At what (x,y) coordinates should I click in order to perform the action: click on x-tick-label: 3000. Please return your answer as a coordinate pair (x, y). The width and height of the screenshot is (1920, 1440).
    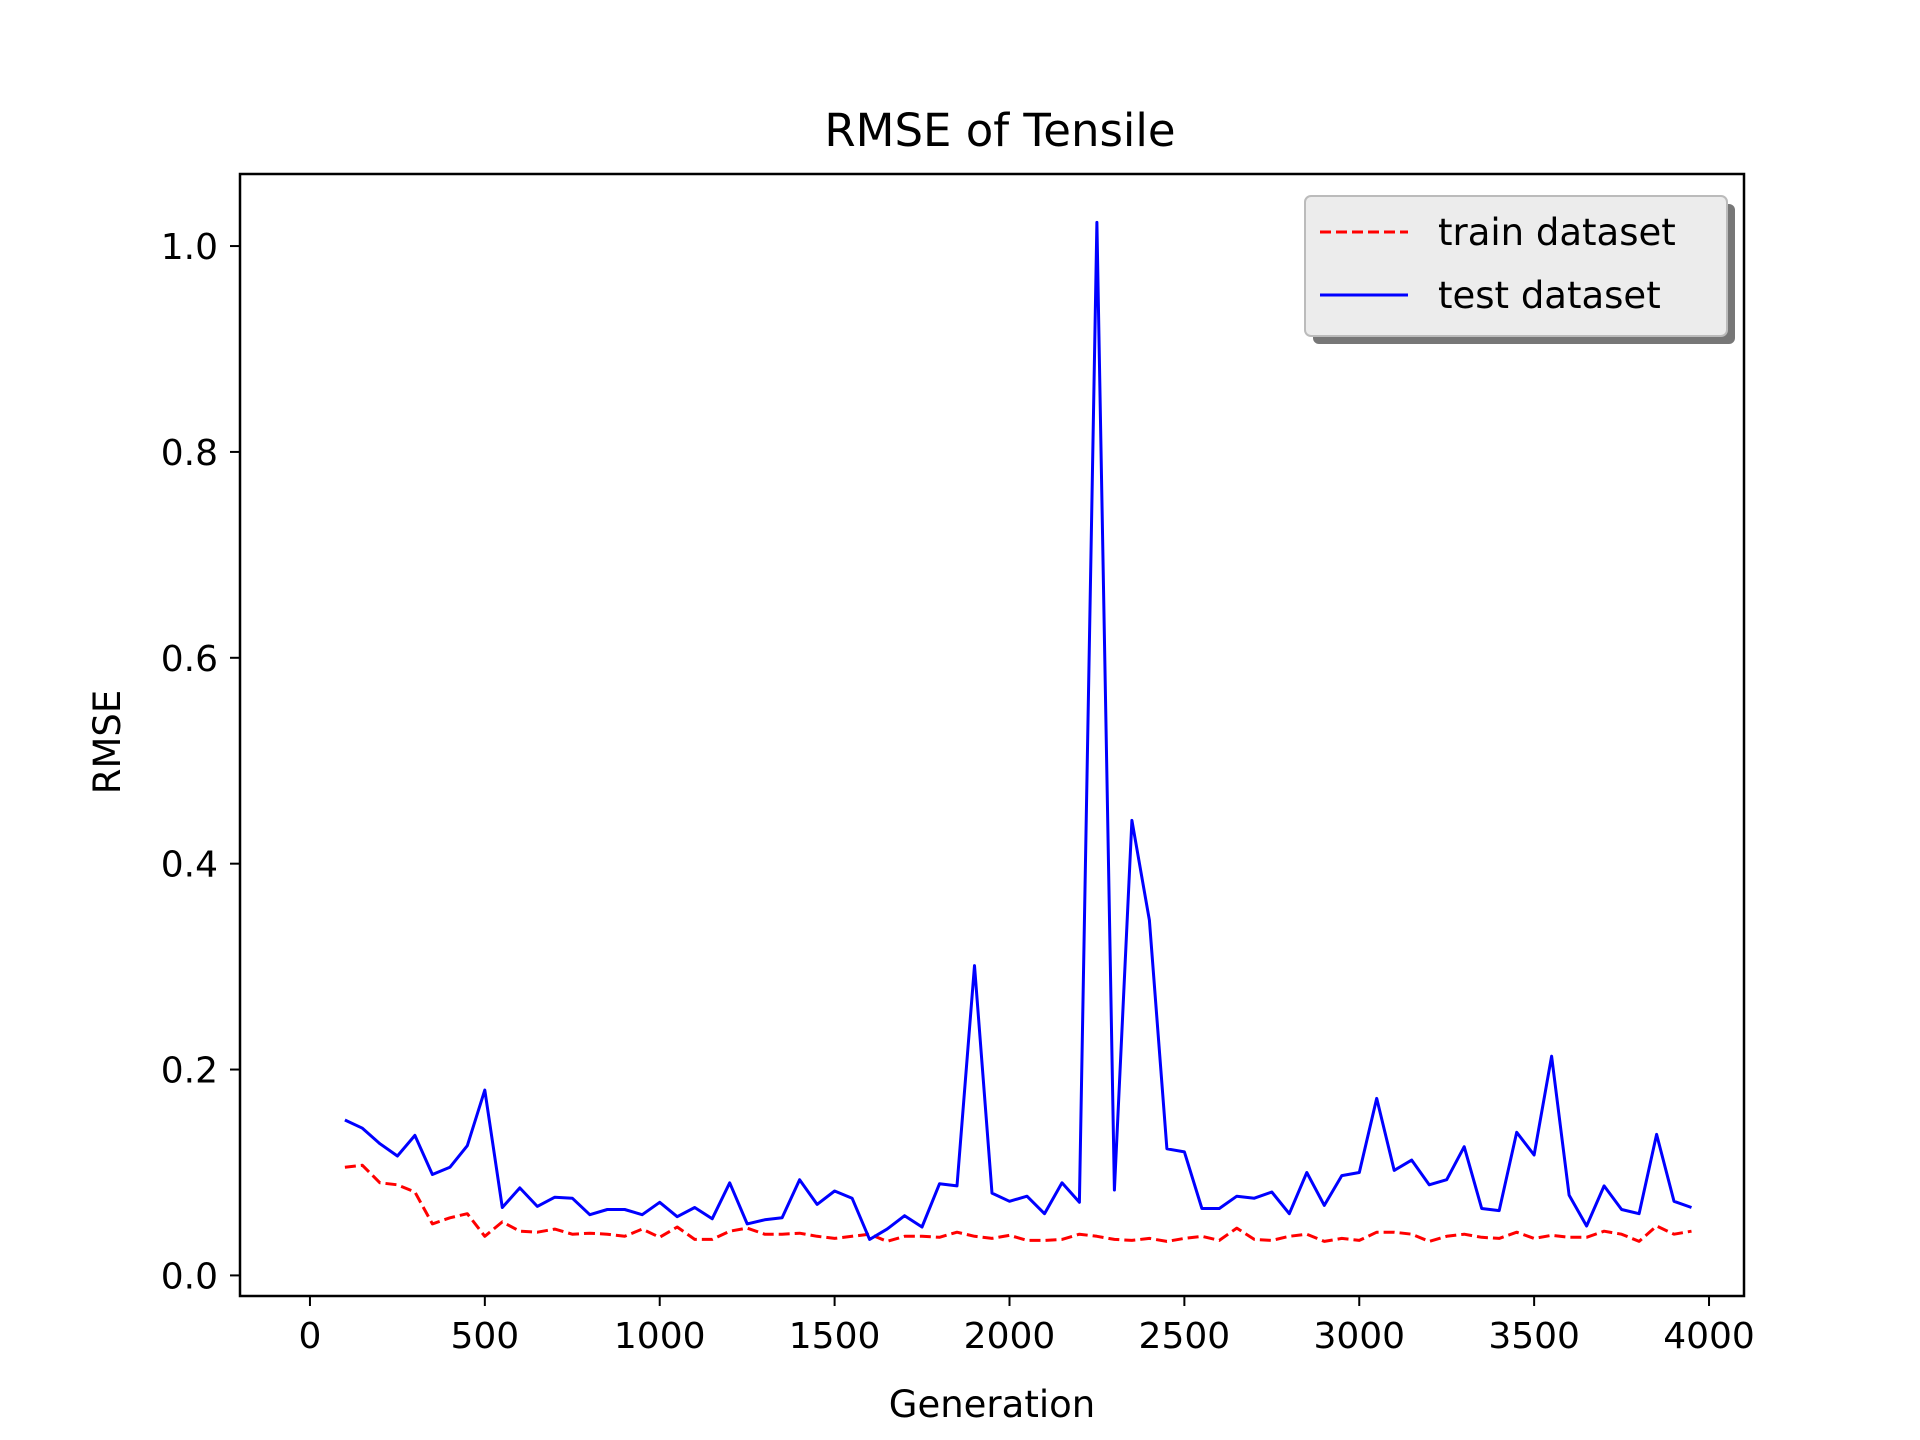
    Looking at the image, I should click on (1359, 1336).